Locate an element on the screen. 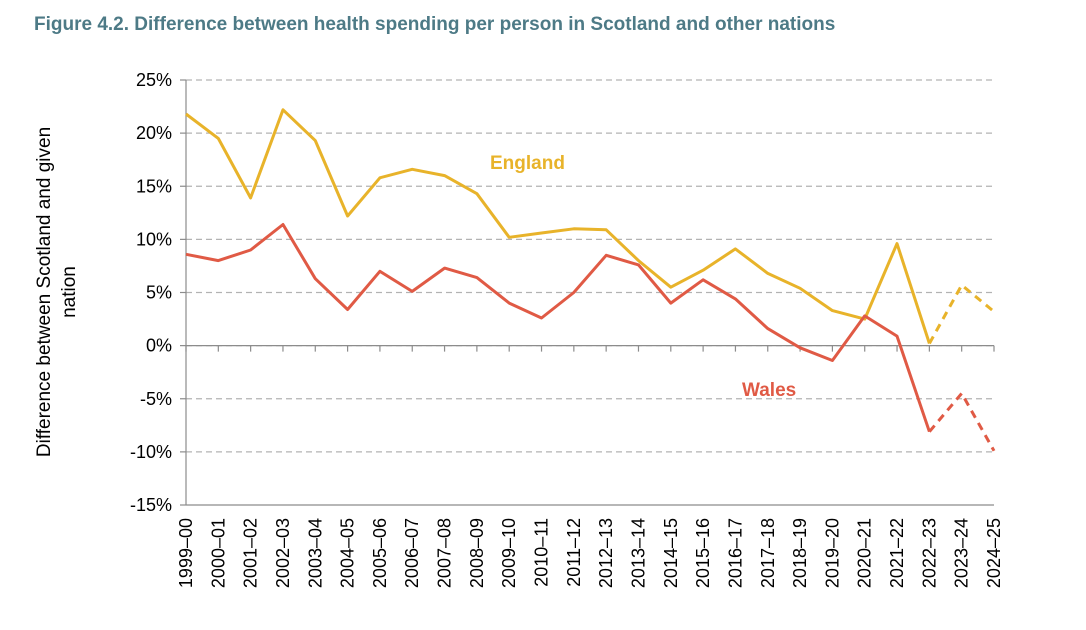 The image size is (1086, 630). x-tick-label: 1999–00 is located at coordinates (186, 553).